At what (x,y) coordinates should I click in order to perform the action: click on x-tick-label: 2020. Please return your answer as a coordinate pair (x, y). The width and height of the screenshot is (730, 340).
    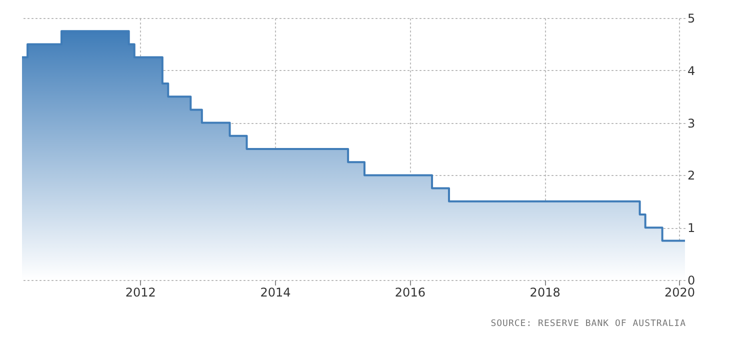
    Looking at the image, I should click on (680, 293).